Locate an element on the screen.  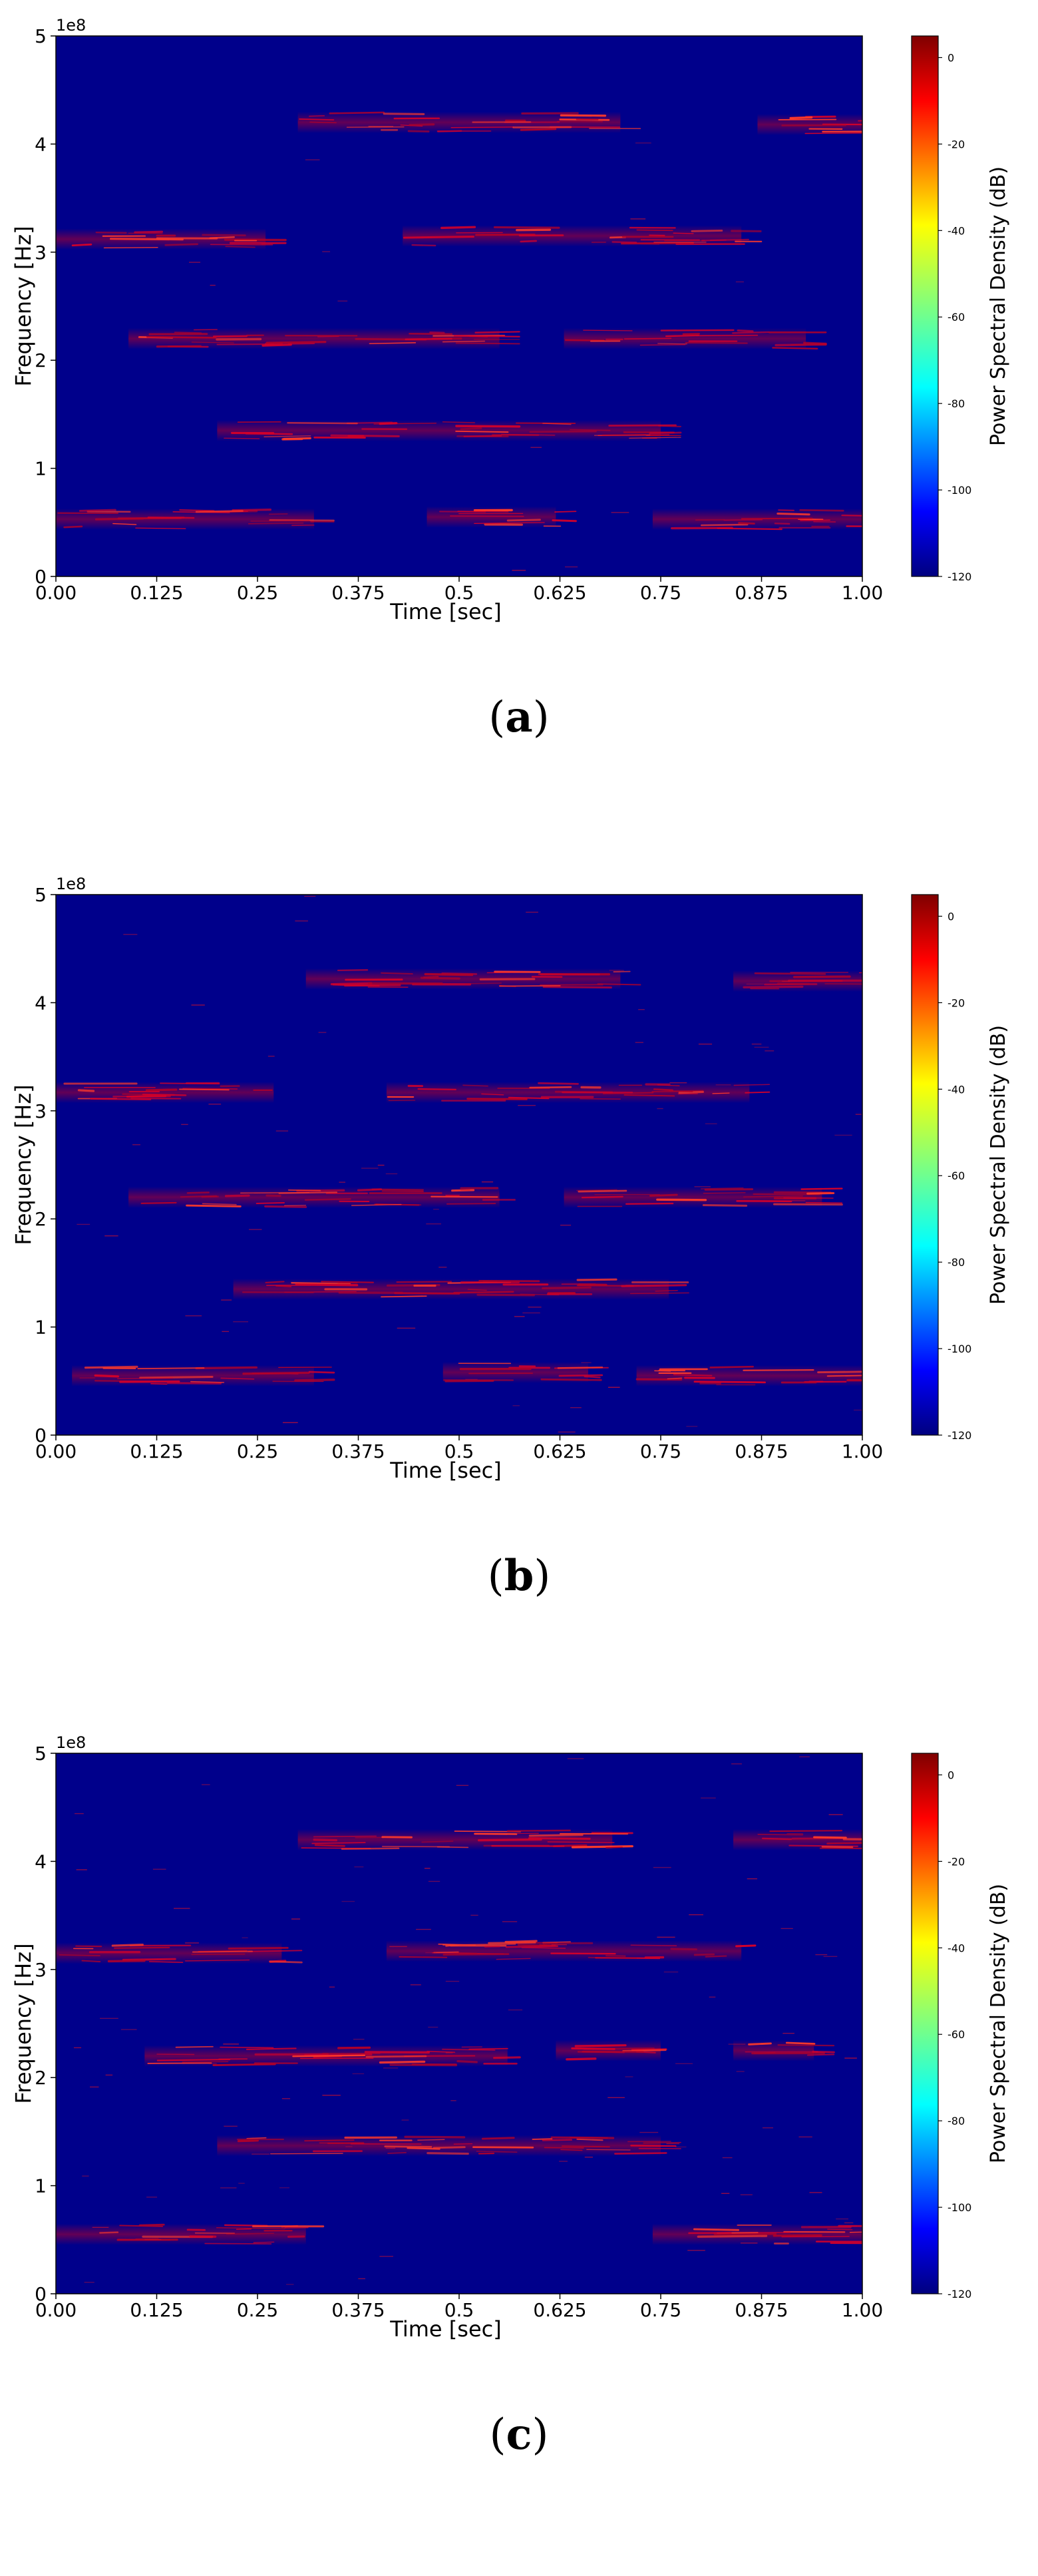
x-tick-label: 0.875 is located at coordinates (761, 593).